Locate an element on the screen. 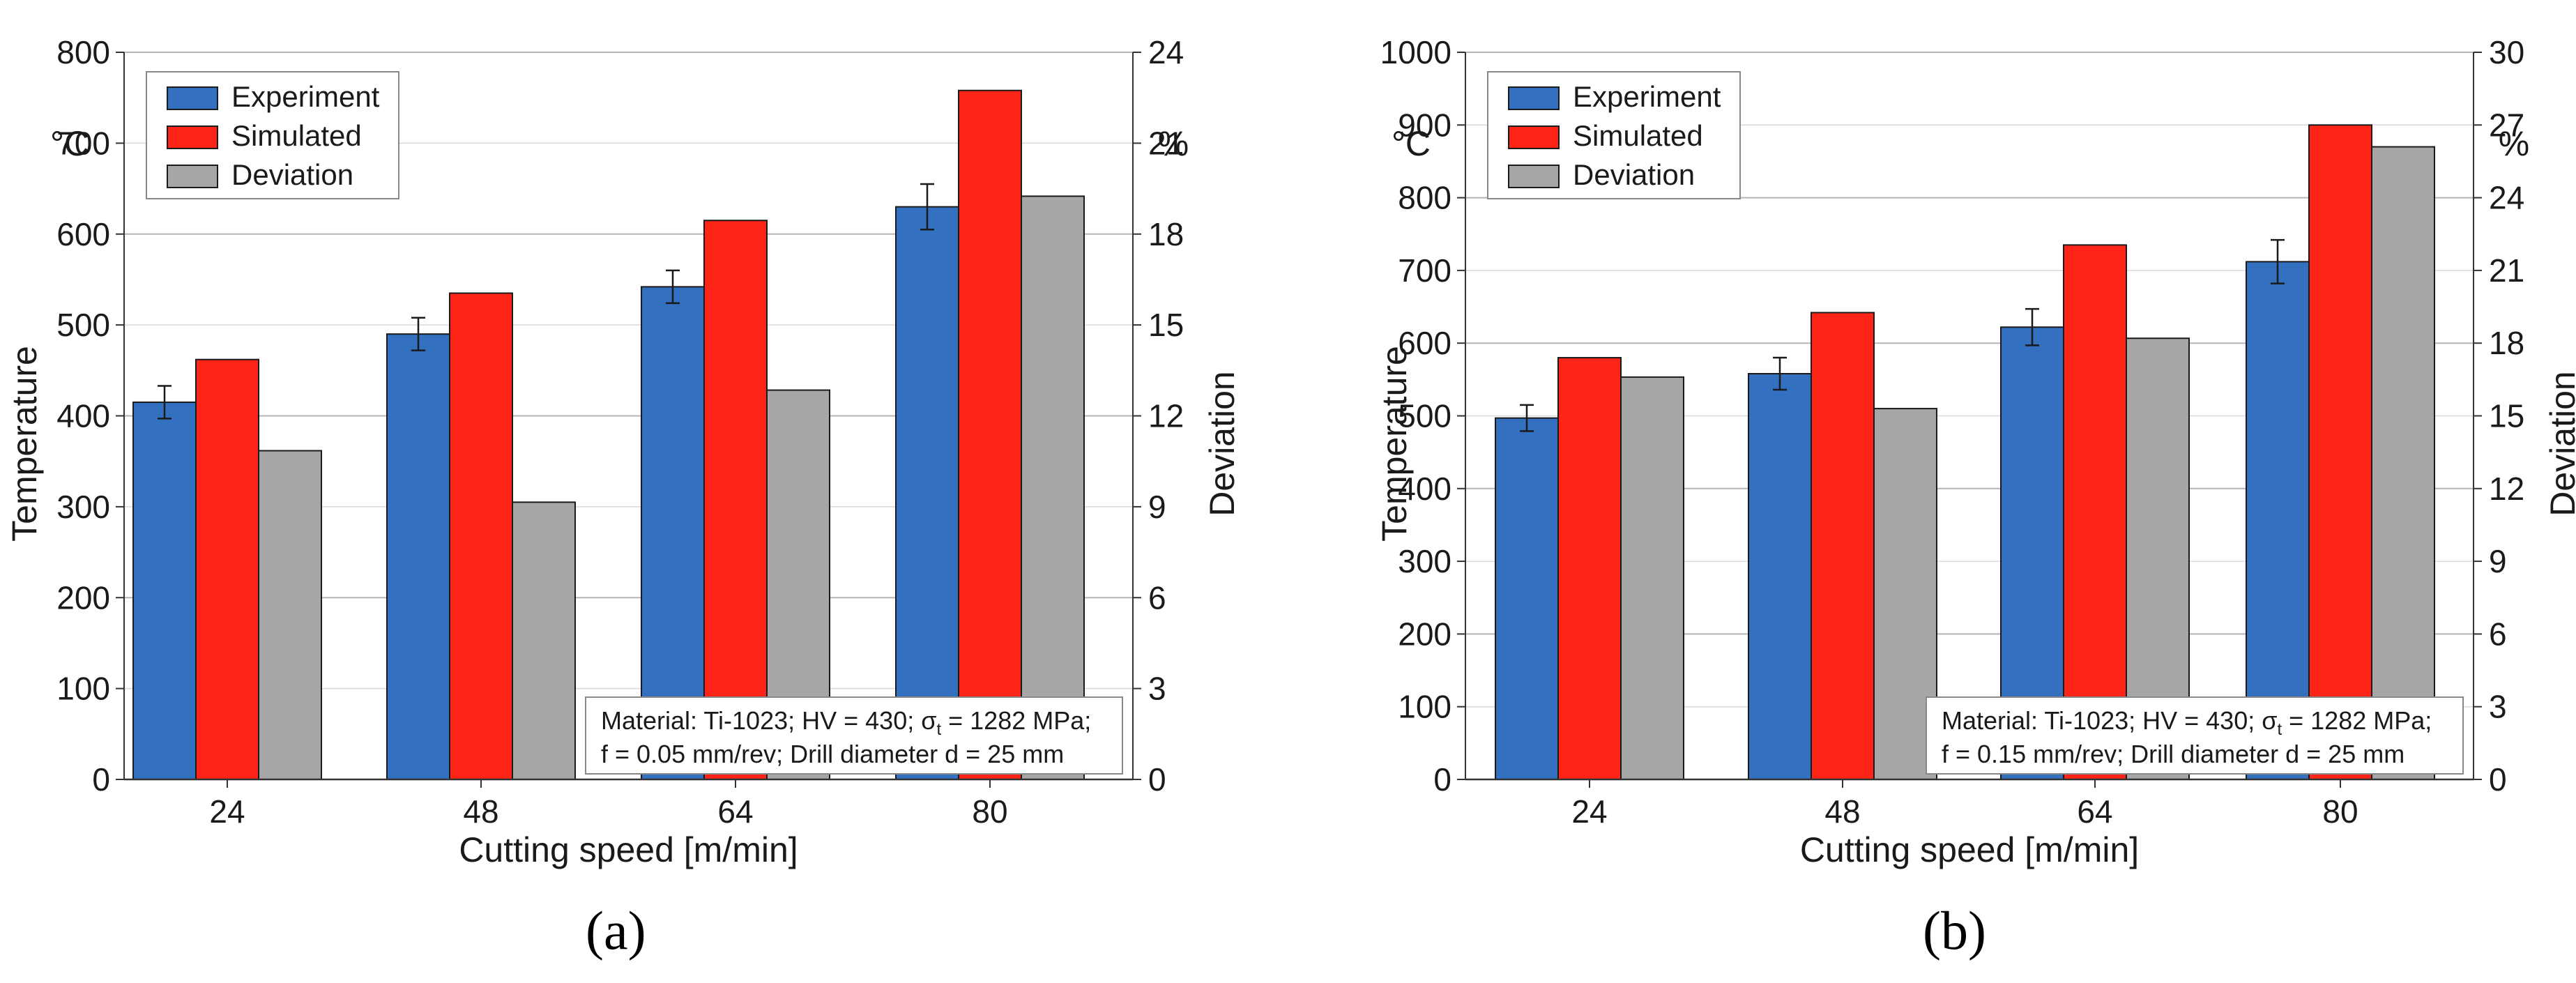  y2-tick-label: 30 is located at coordinates (2507, 52).